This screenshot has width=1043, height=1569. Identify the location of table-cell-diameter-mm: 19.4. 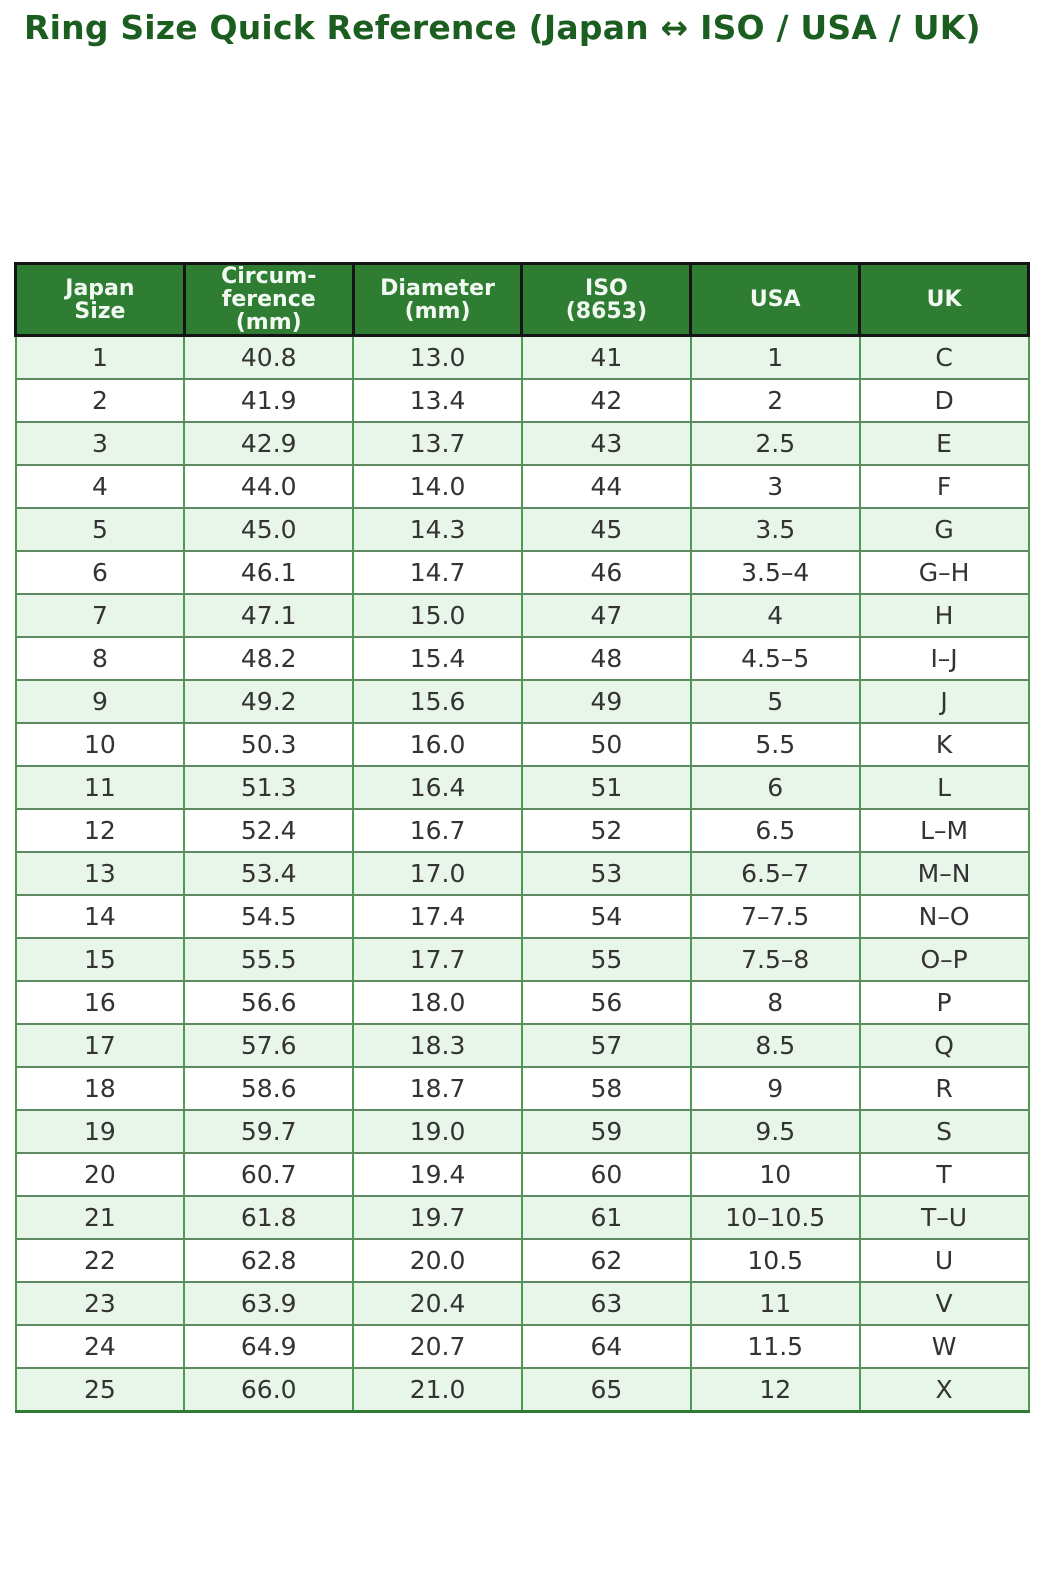
(437, 1174).